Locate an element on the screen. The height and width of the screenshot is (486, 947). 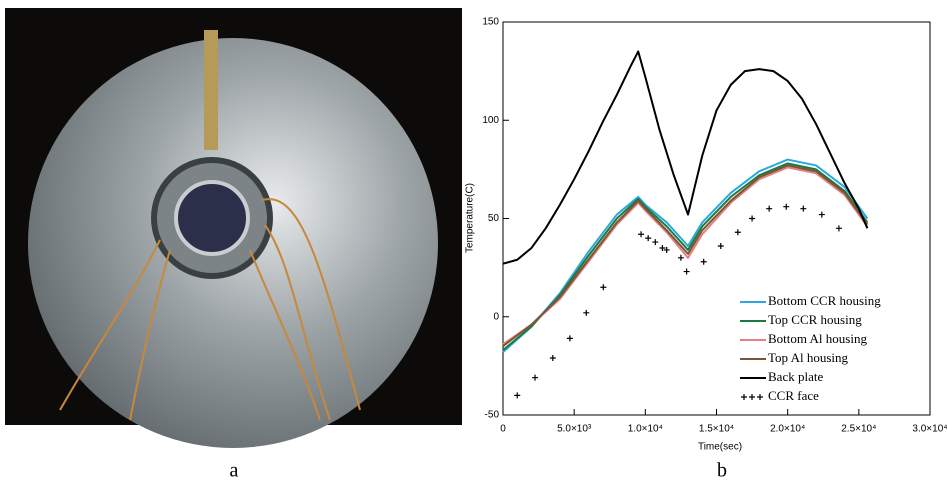
x-tick-label: 5.0×10³ is located at coordinates (574, 429).